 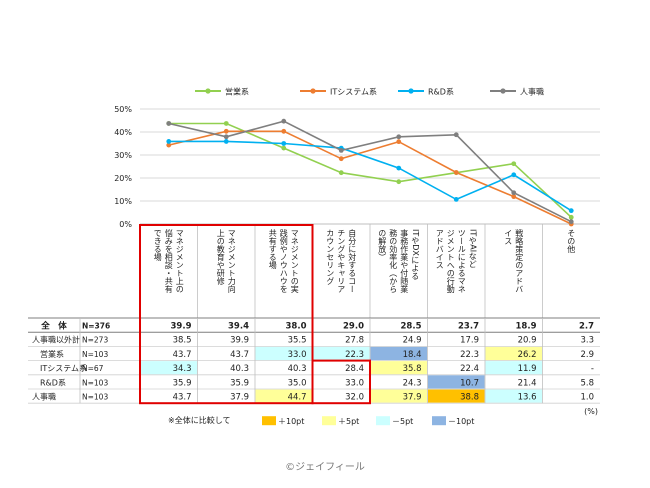 What do you see at coordinates (527, 355) in the screenshot?
I see `table-value: 26.2` at bounding box center [527, 355].